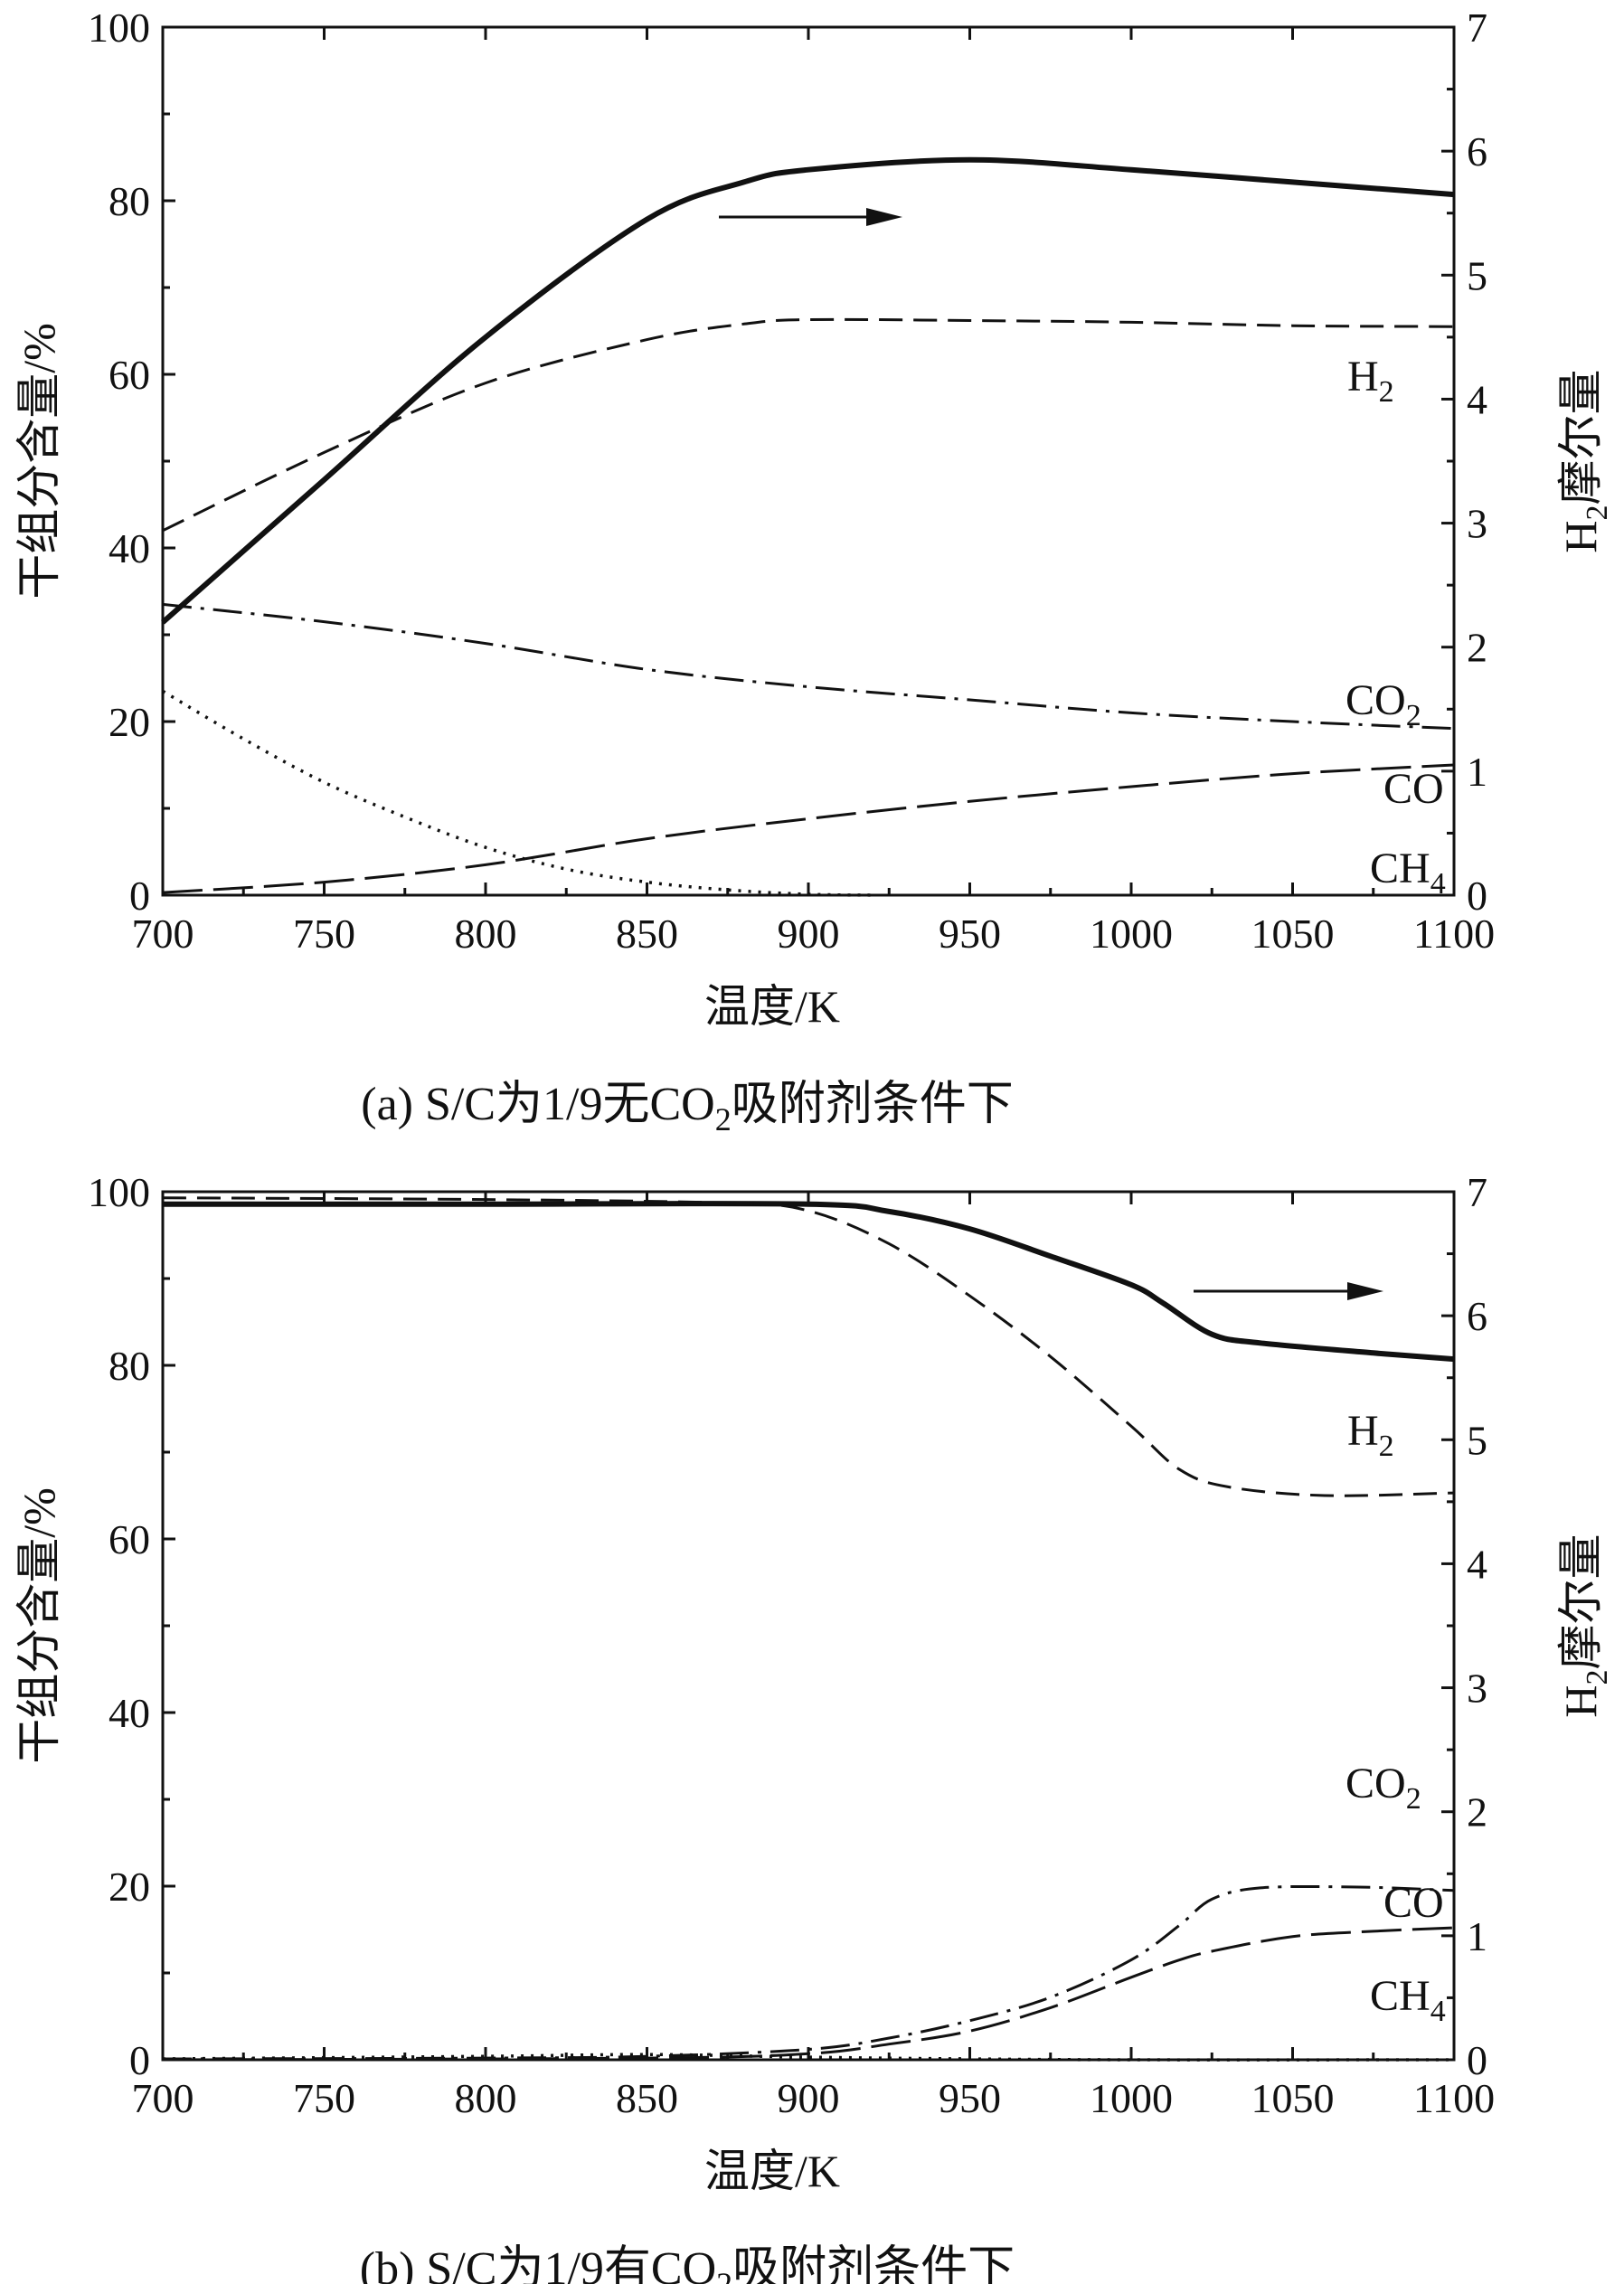 The image size is (1624, 2284). I want to click on panel-caption: (a) S/C为1/9无CO2吸附剂条件下, so click(687, 1108).